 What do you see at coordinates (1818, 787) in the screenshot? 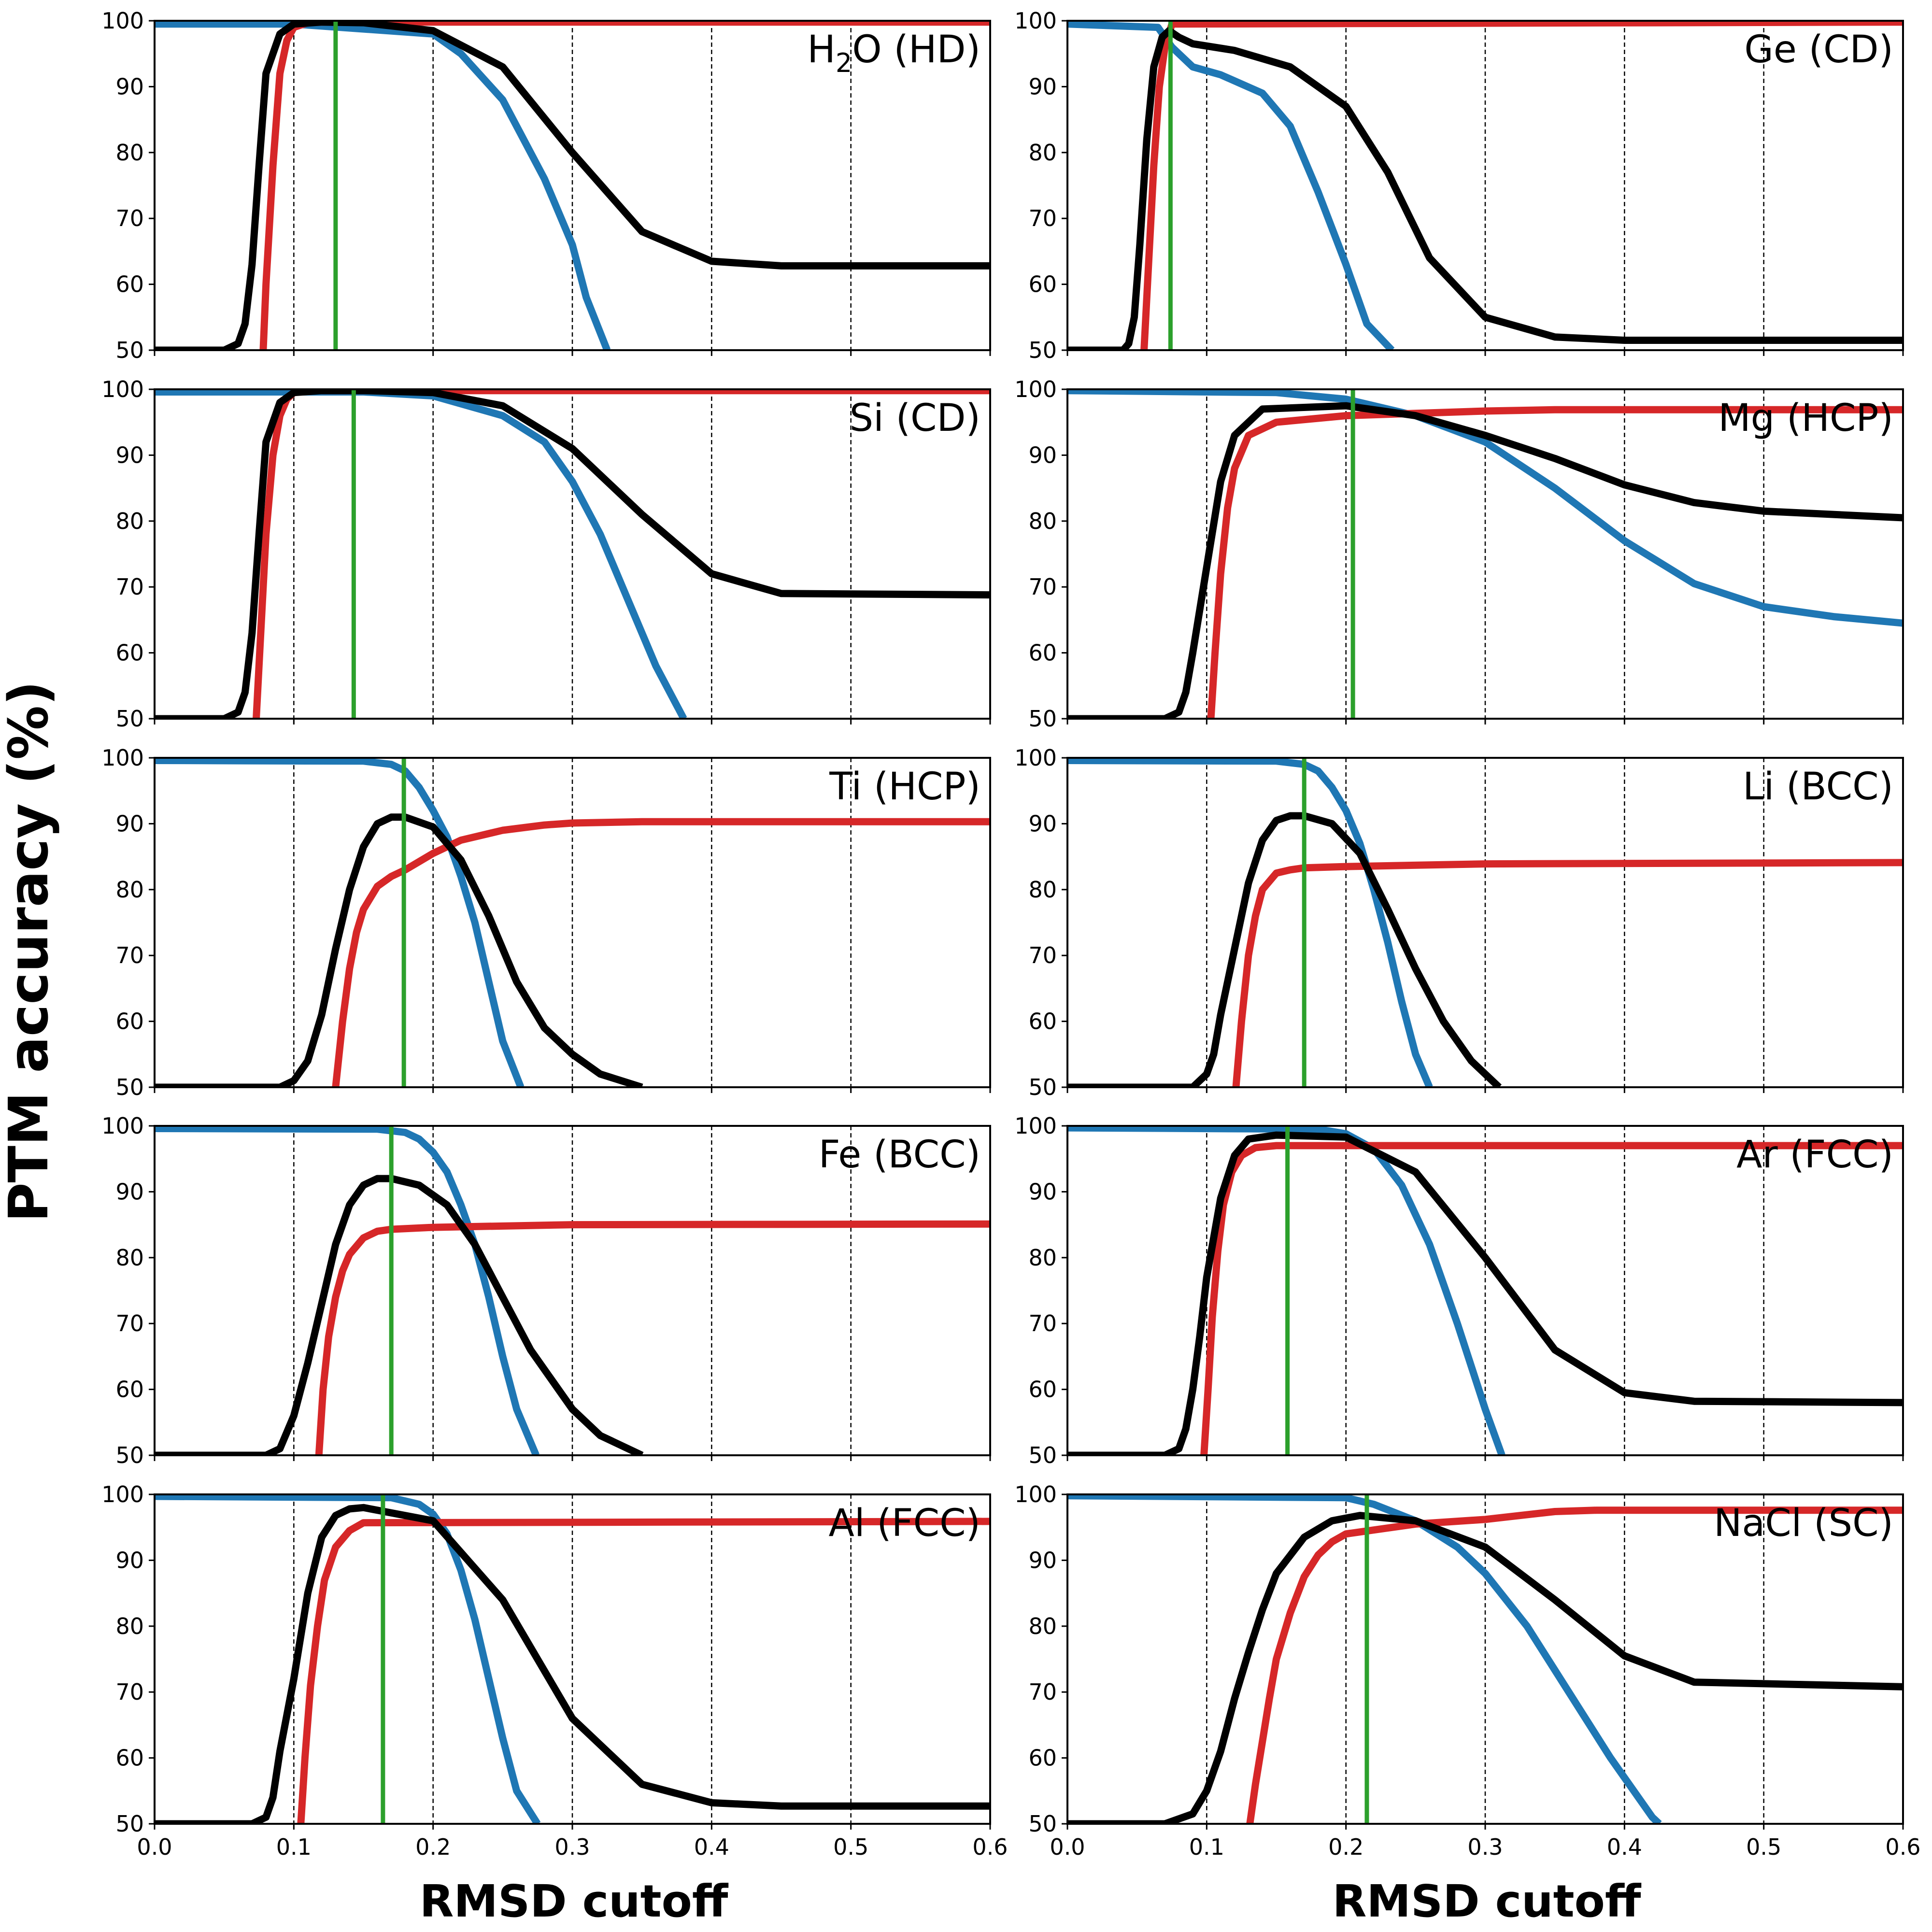
I see `panel-title: Li (BCC)` at bounding box center [1818, 787].